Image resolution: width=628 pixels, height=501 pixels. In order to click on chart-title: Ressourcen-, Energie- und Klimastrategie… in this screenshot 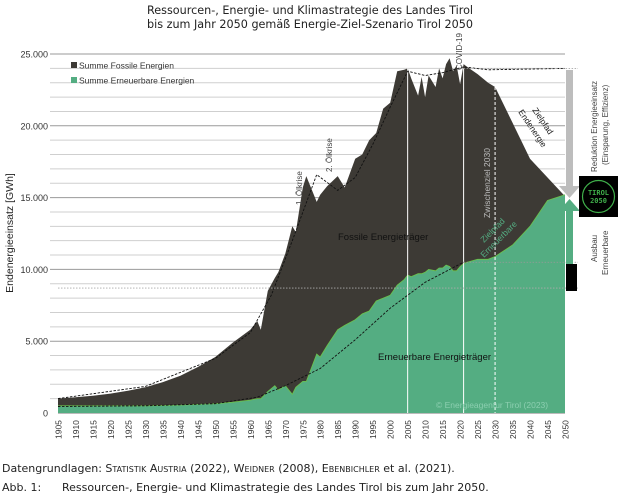, I will do `click(310, 18)`.